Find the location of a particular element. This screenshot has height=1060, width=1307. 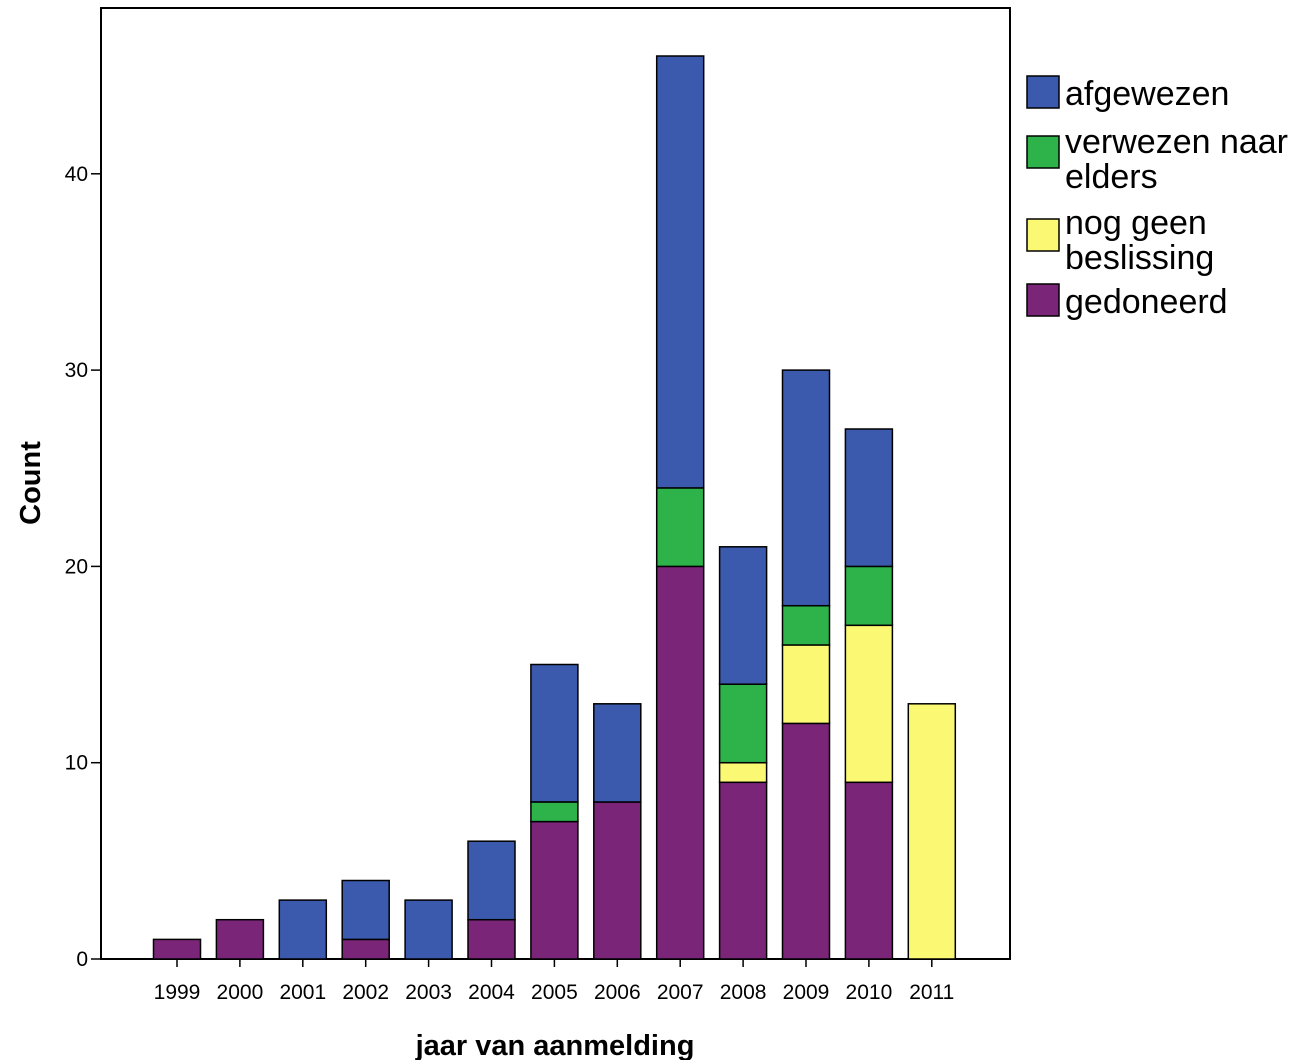

x-axis-title: jaar van aanmelding is located at coordinates (555, 1045).